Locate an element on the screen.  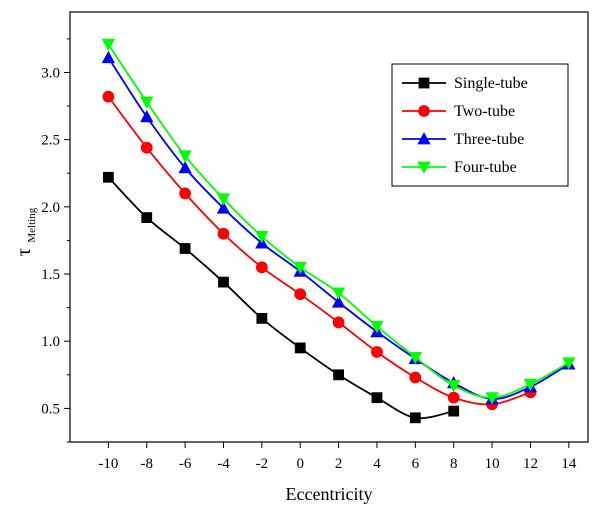
y-axis-label-symbol: τ is located at coordinates (24, 252).